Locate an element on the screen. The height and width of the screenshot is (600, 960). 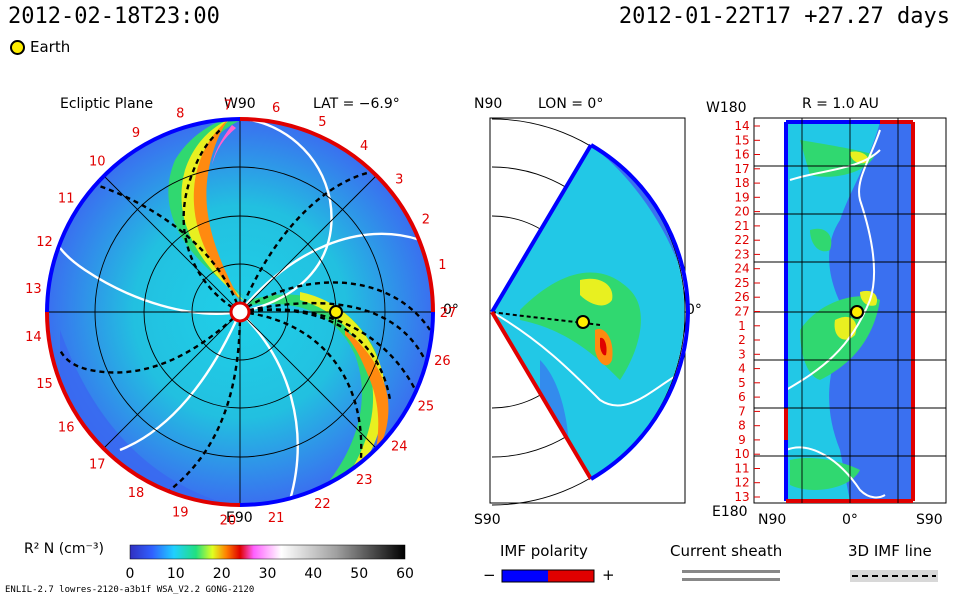
ecliptic-lat-label: LAT = −6.9° is located at coordinates (356, 104).